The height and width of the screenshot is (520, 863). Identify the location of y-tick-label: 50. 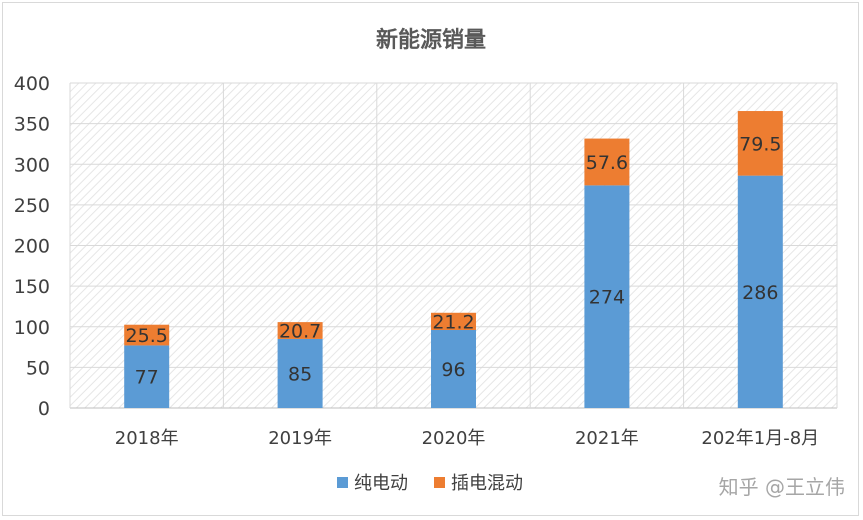
(38, 368).